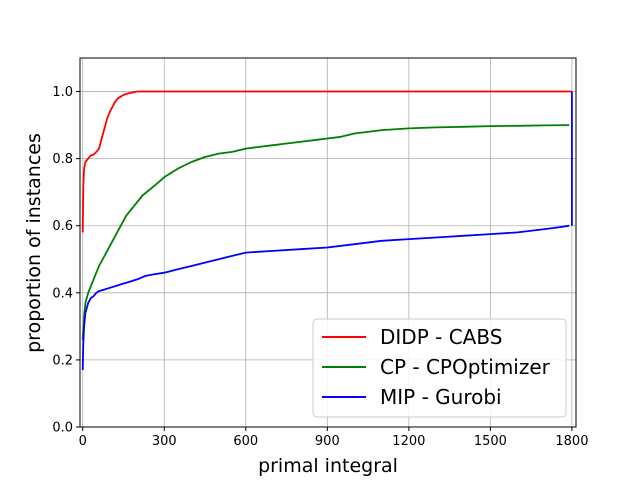 The width and height of the screenshot is (640, 480). I want to click on legend-box, so click(439, 368).